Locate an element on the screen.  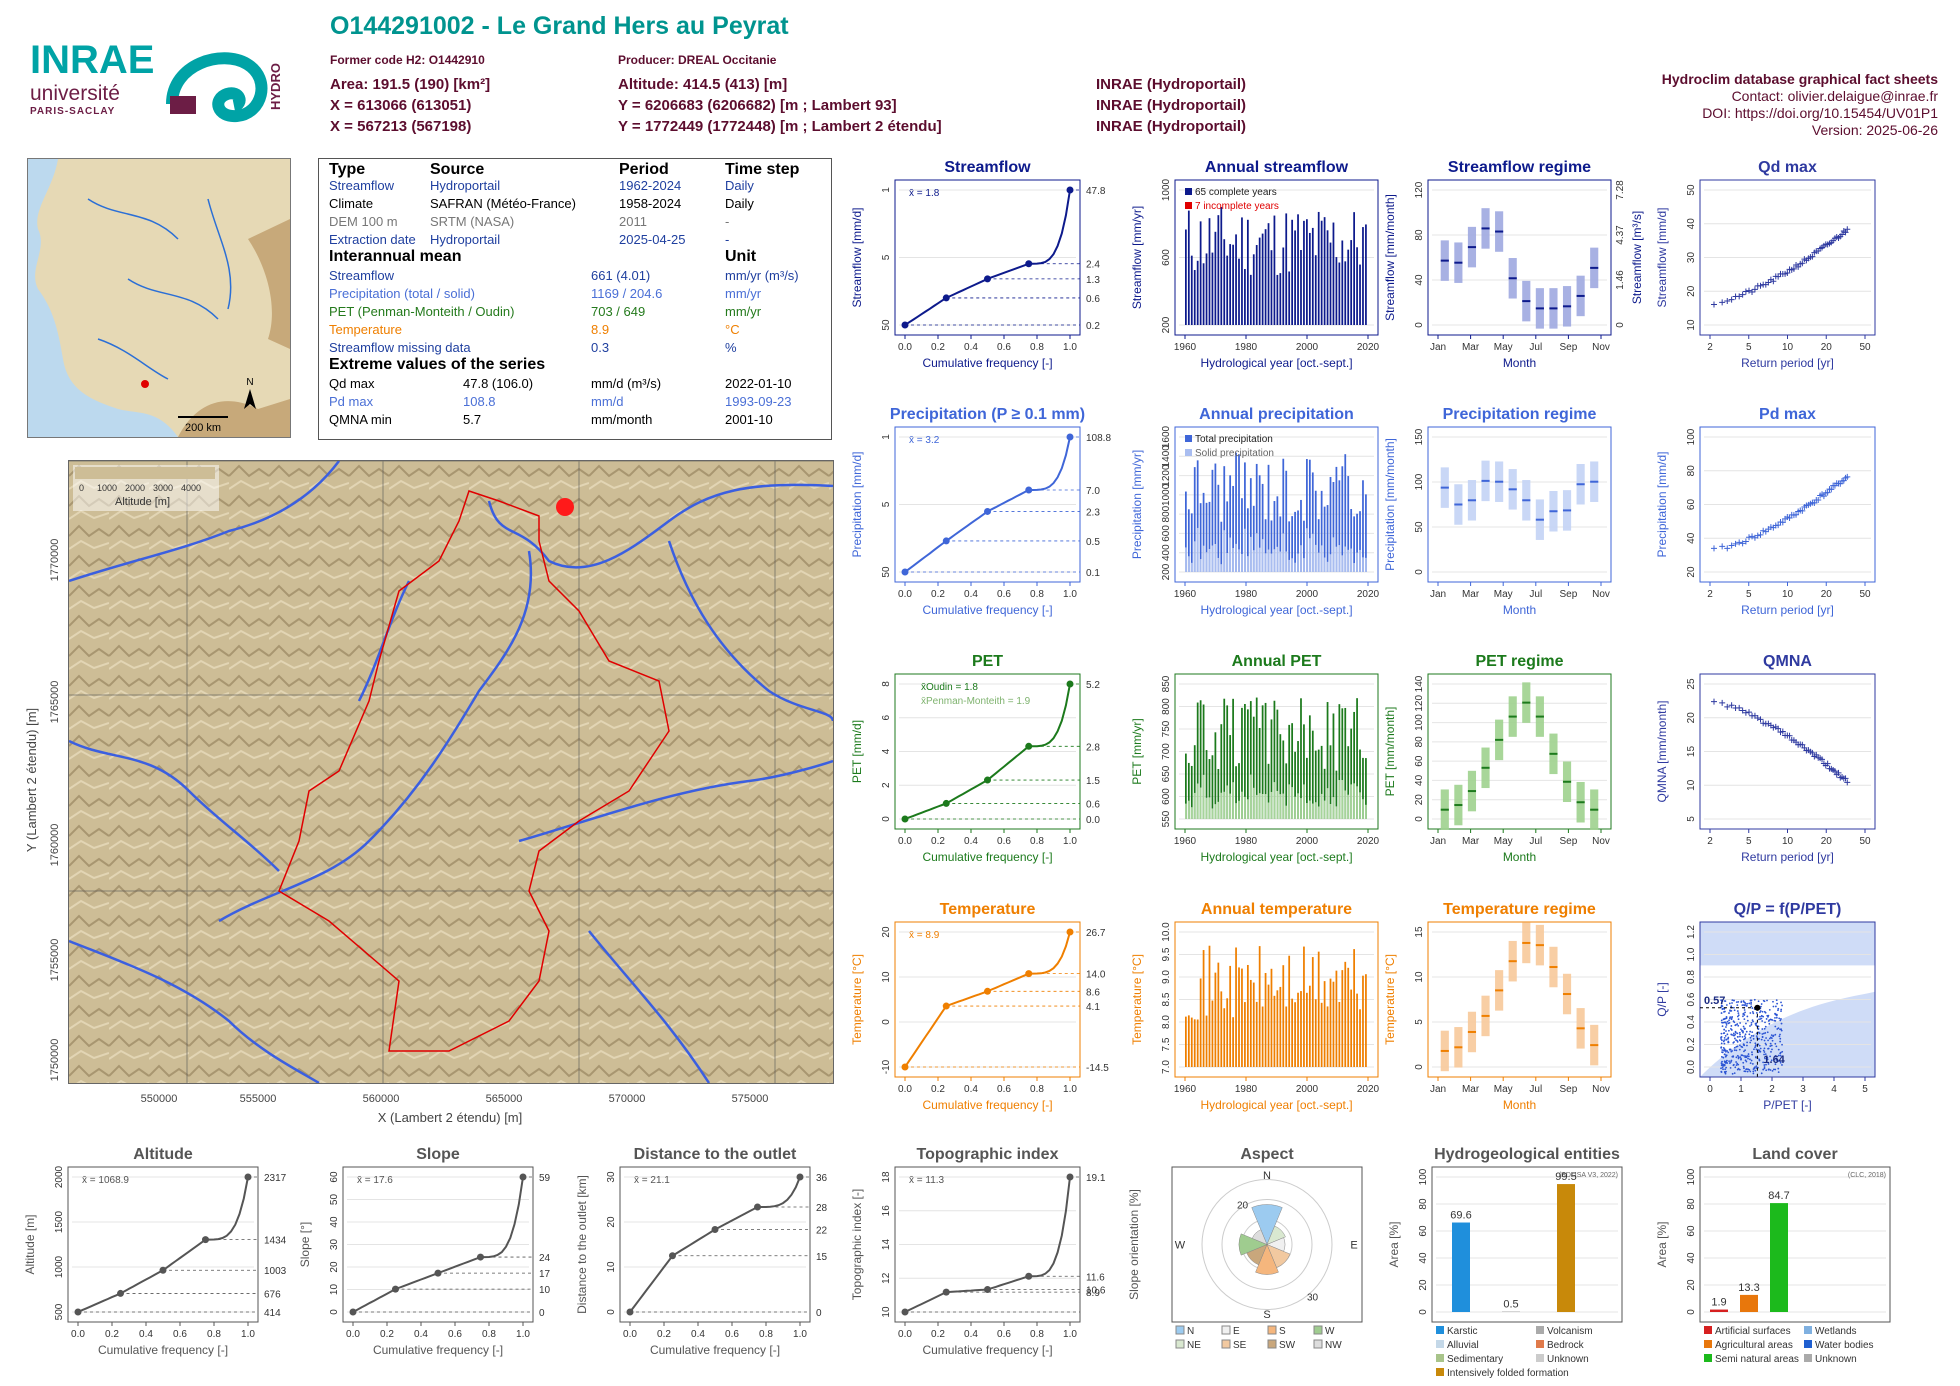
y-tick-label: 2 is located at coordinates (886, 785).